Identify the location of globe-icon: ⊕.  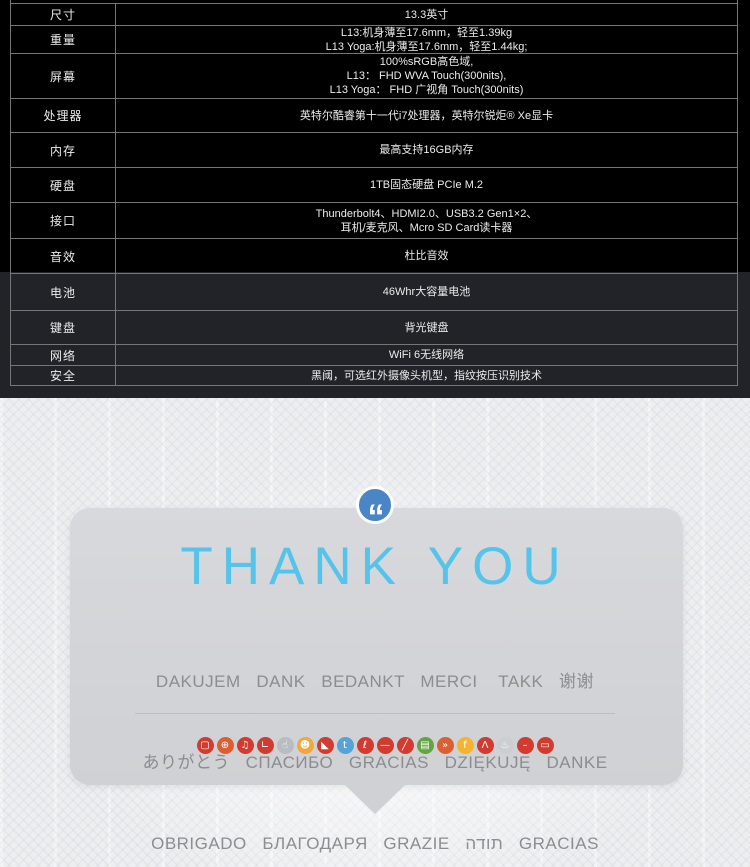
(225, 745).